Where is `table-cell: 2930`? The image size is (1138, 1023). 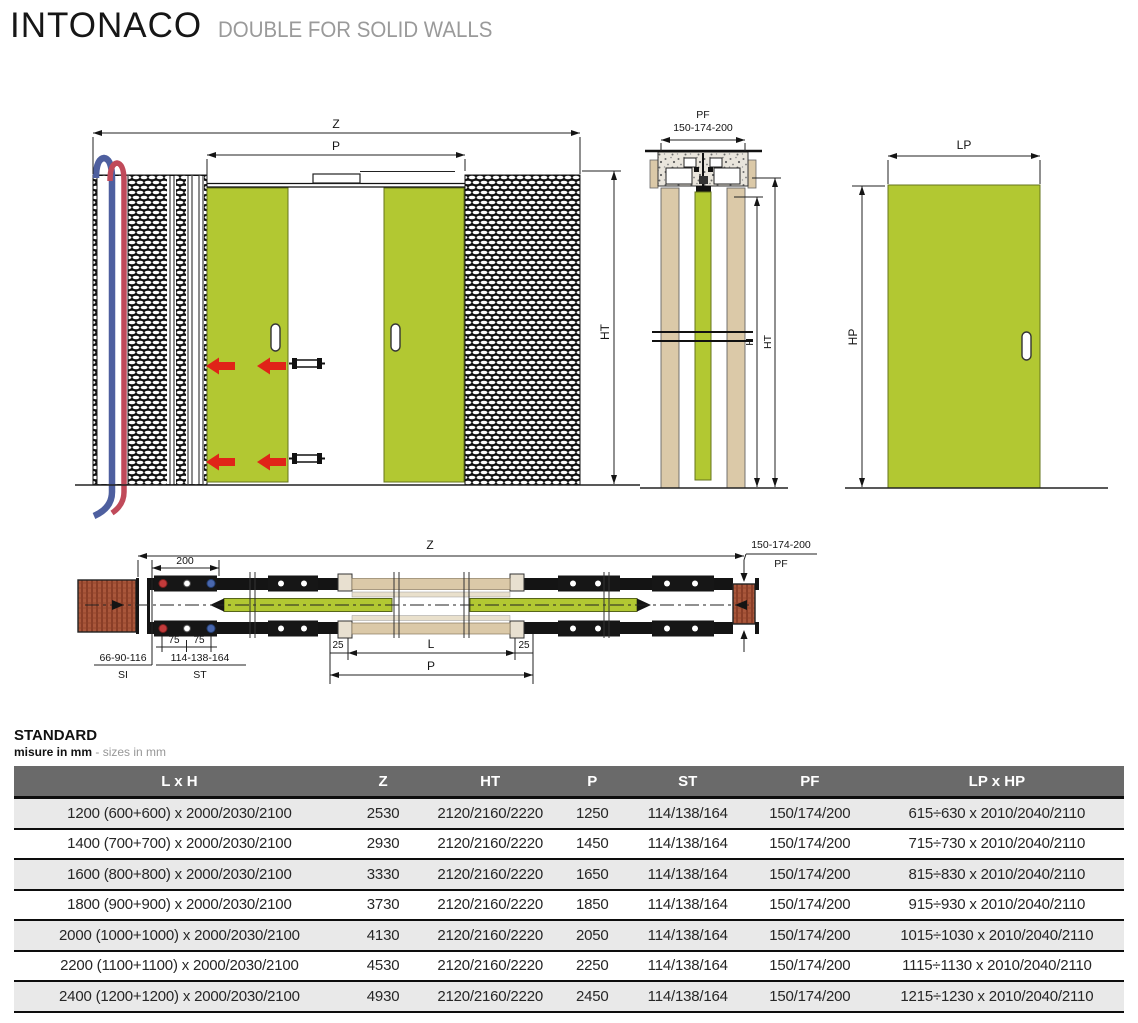
table-cell: 2930 is located at coordinates (383, 844).